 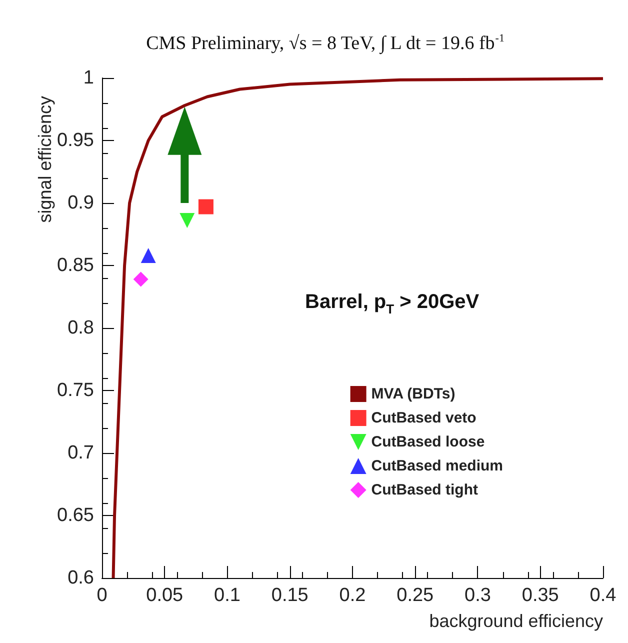 I want to click on x-tick-label: 0.1, so click(x=227, y=595).